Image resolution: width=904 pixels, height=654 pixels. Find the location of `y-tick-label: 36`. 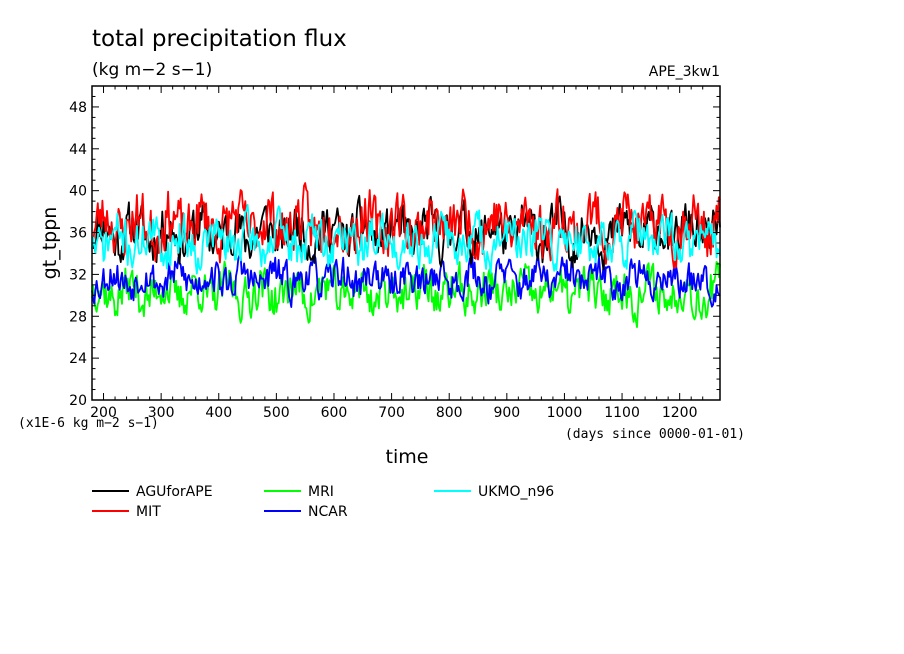

y-tick-label: 36 is located at coordinates (78, 234).